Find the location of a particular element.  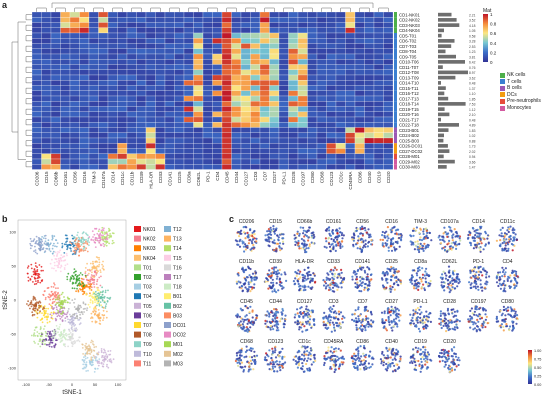

legend-label: T cells is located at coordinates (514, 81).